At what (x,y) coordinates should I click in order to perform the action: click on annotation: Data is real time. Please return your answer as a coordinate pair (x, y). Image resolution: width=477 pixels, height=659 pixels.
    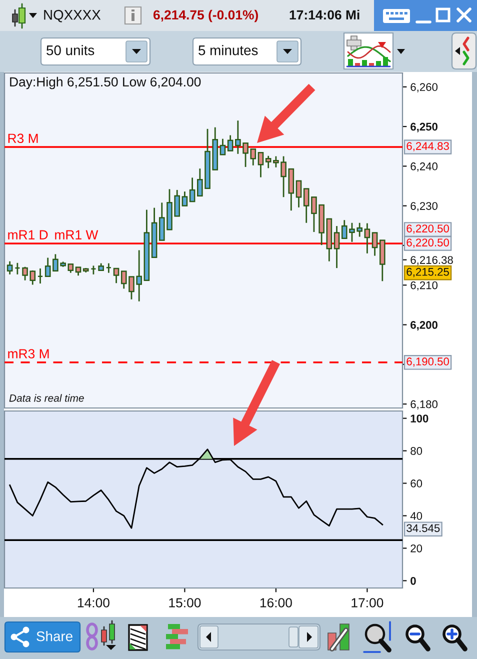
    Looking at the image, I should click on (46, 398).